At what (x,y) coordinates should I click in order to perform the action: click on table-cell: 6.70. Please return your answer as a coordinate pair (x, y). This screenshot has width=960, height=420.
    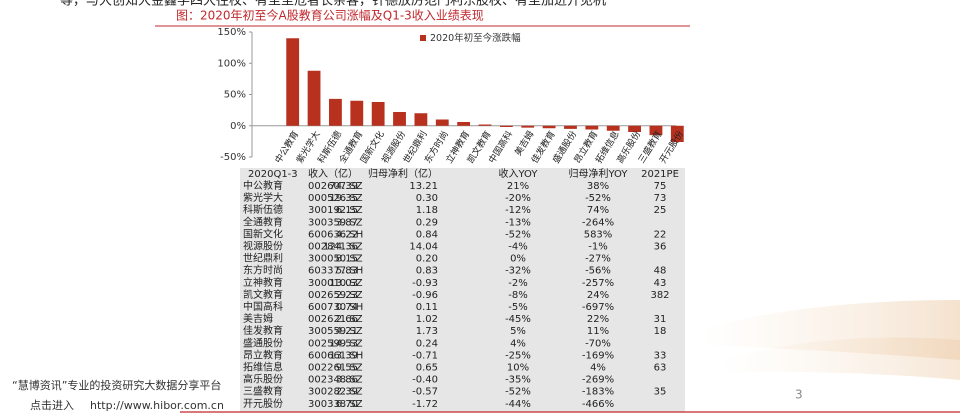
    Looking at the image, I should click on (347, 404).